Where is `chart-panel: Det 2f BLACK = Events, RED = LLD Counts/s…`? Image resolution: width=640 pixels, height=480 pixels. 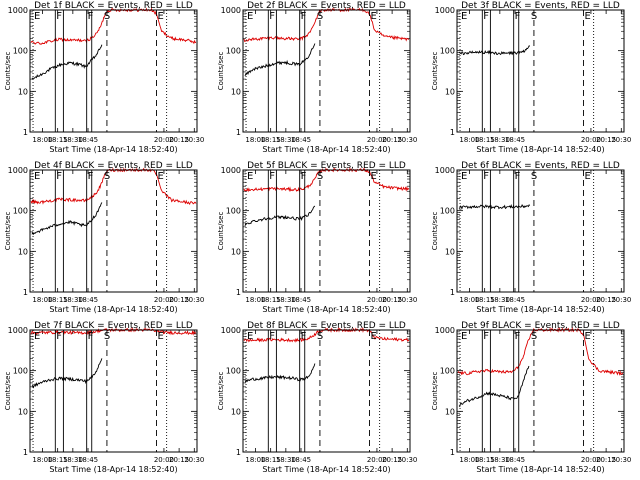 chart-panel: Det 2f BLACK = Events, RED = LLD Counts/s… is located at coordinates (317, 77).